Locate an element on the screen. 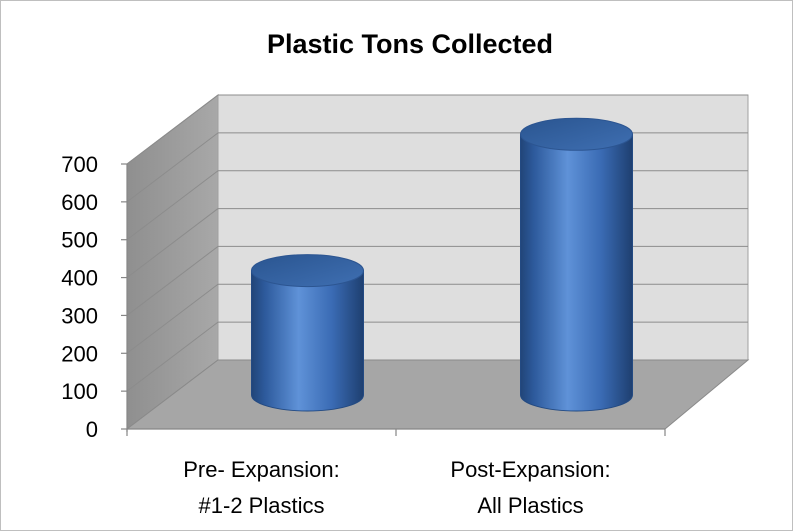  category-label: All Plastics is located at coordinates (530, 505).